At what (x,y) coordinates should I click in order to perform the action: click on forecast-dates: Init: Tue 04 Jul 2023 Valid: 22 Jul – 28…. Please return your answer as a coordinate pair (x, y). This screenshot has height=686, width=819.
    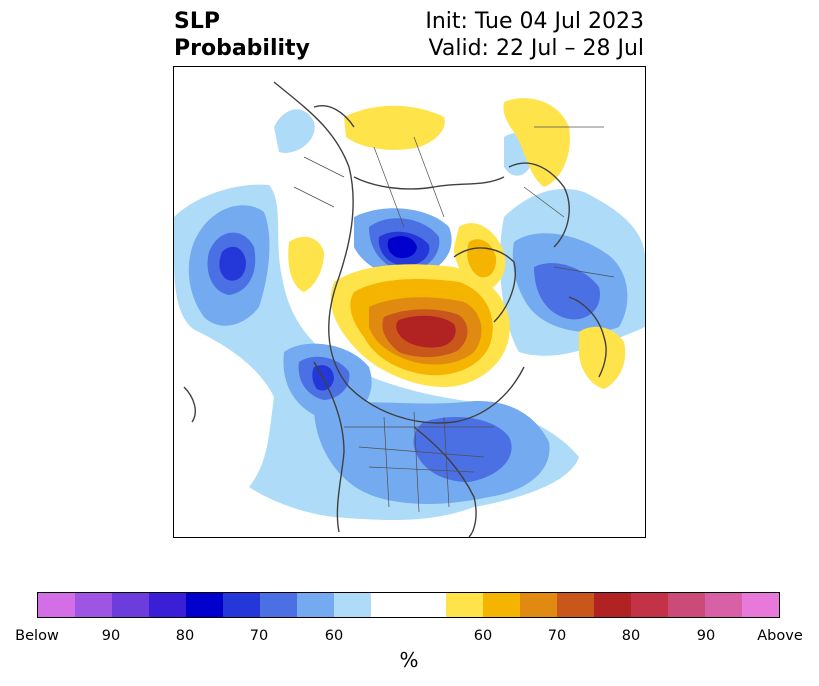
    Looking at the image, I should click on (534, 35).